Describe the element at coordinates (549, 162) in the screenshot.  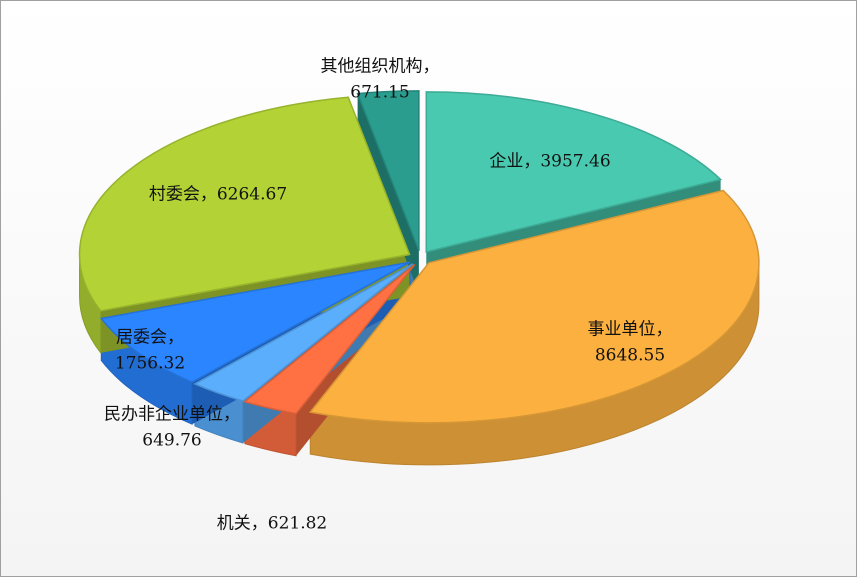
I see `data-label: 企业，3957.46` at that location.